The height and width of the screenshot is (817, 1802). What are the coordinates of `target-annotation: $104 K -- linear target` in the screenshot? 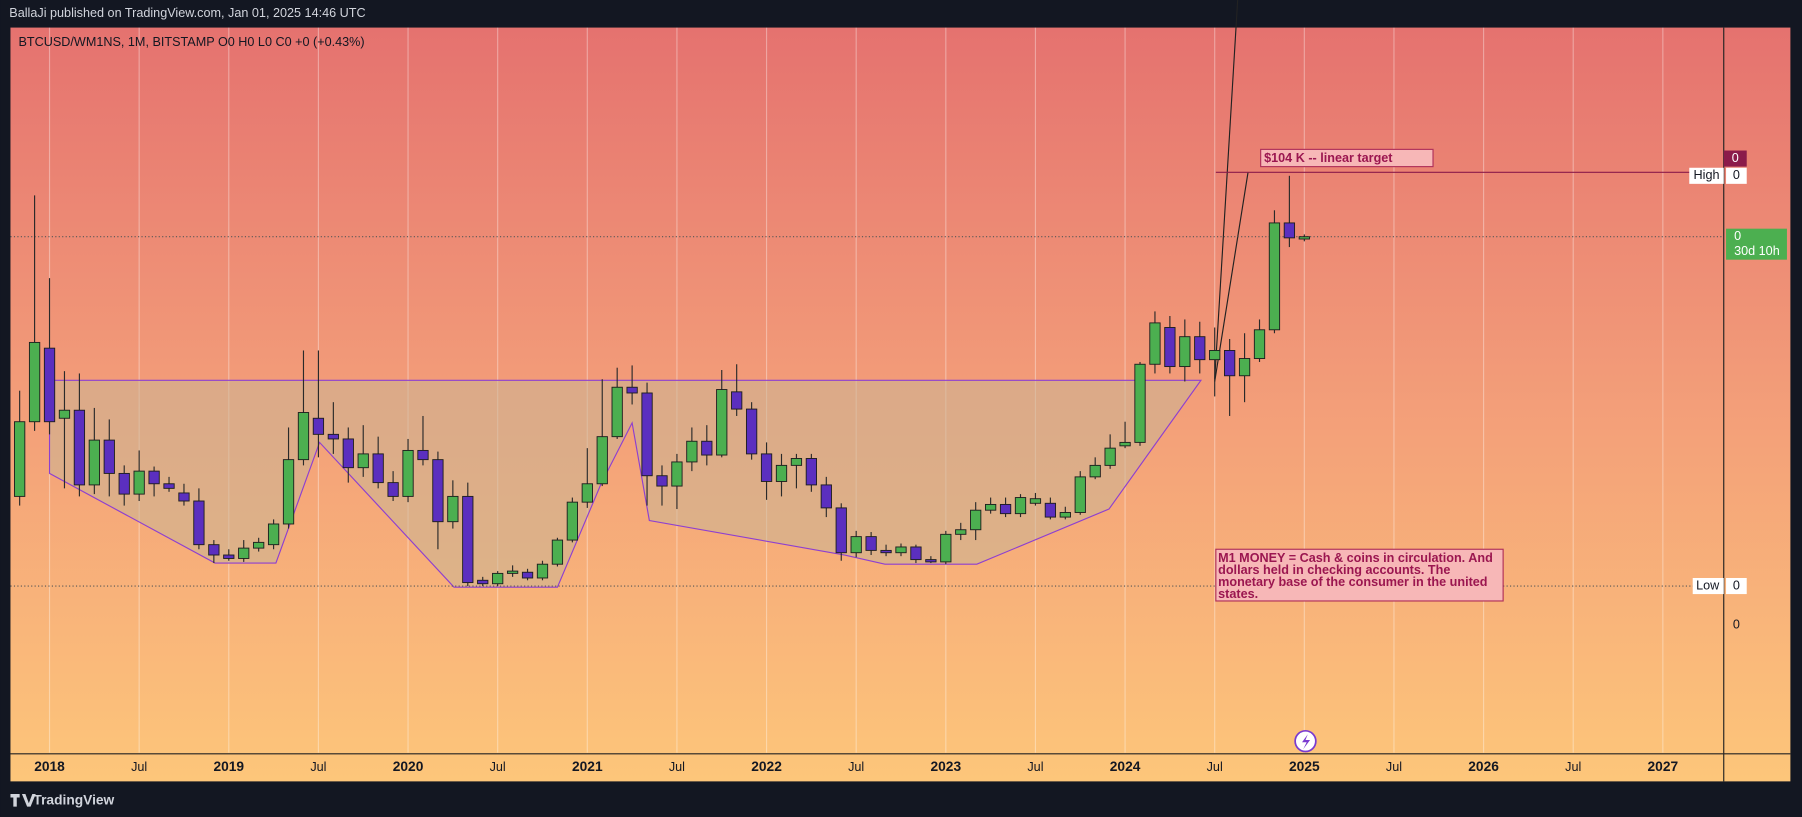 It's located at (1328, 158).